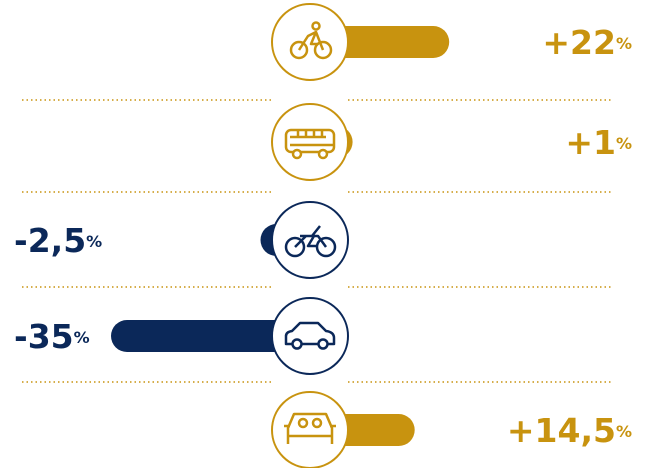  What do you see at coordinates (569, 430) in the screenshot?
I see `value-label: +14,5%` at bounding box center [569, 430].